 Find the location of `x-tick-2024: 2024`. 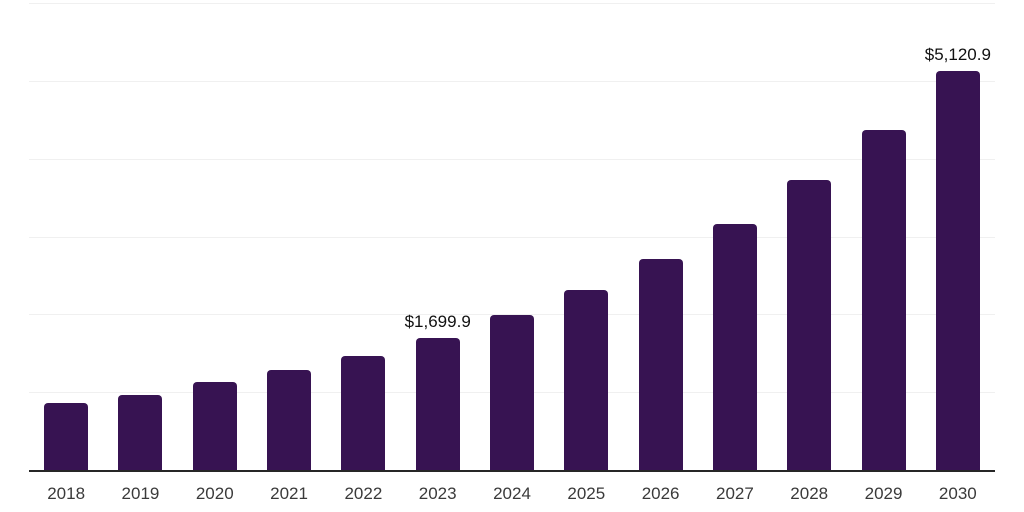

x-tick-2024: 2024 is located at coordinates (512, 493).